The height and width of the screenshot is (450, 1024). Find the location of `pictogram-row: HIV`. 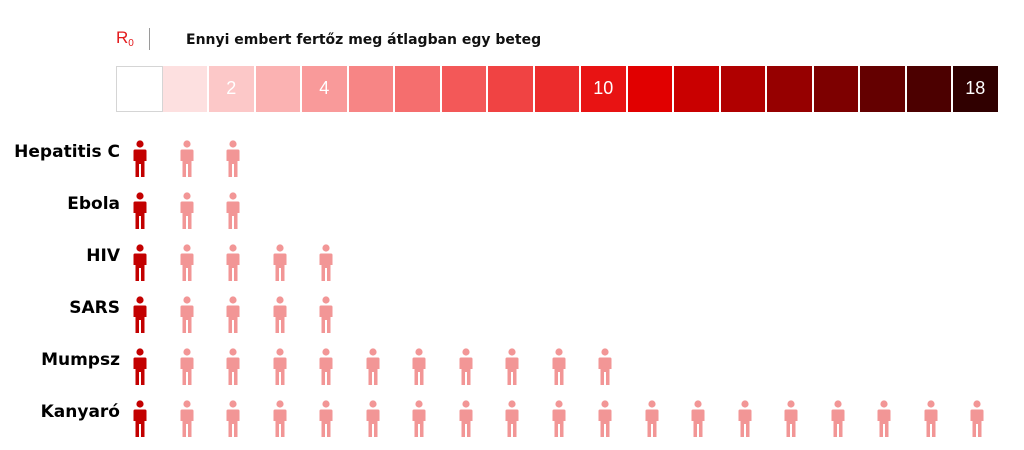

pictogram-row: HIV is located at coordinates (512, 260).